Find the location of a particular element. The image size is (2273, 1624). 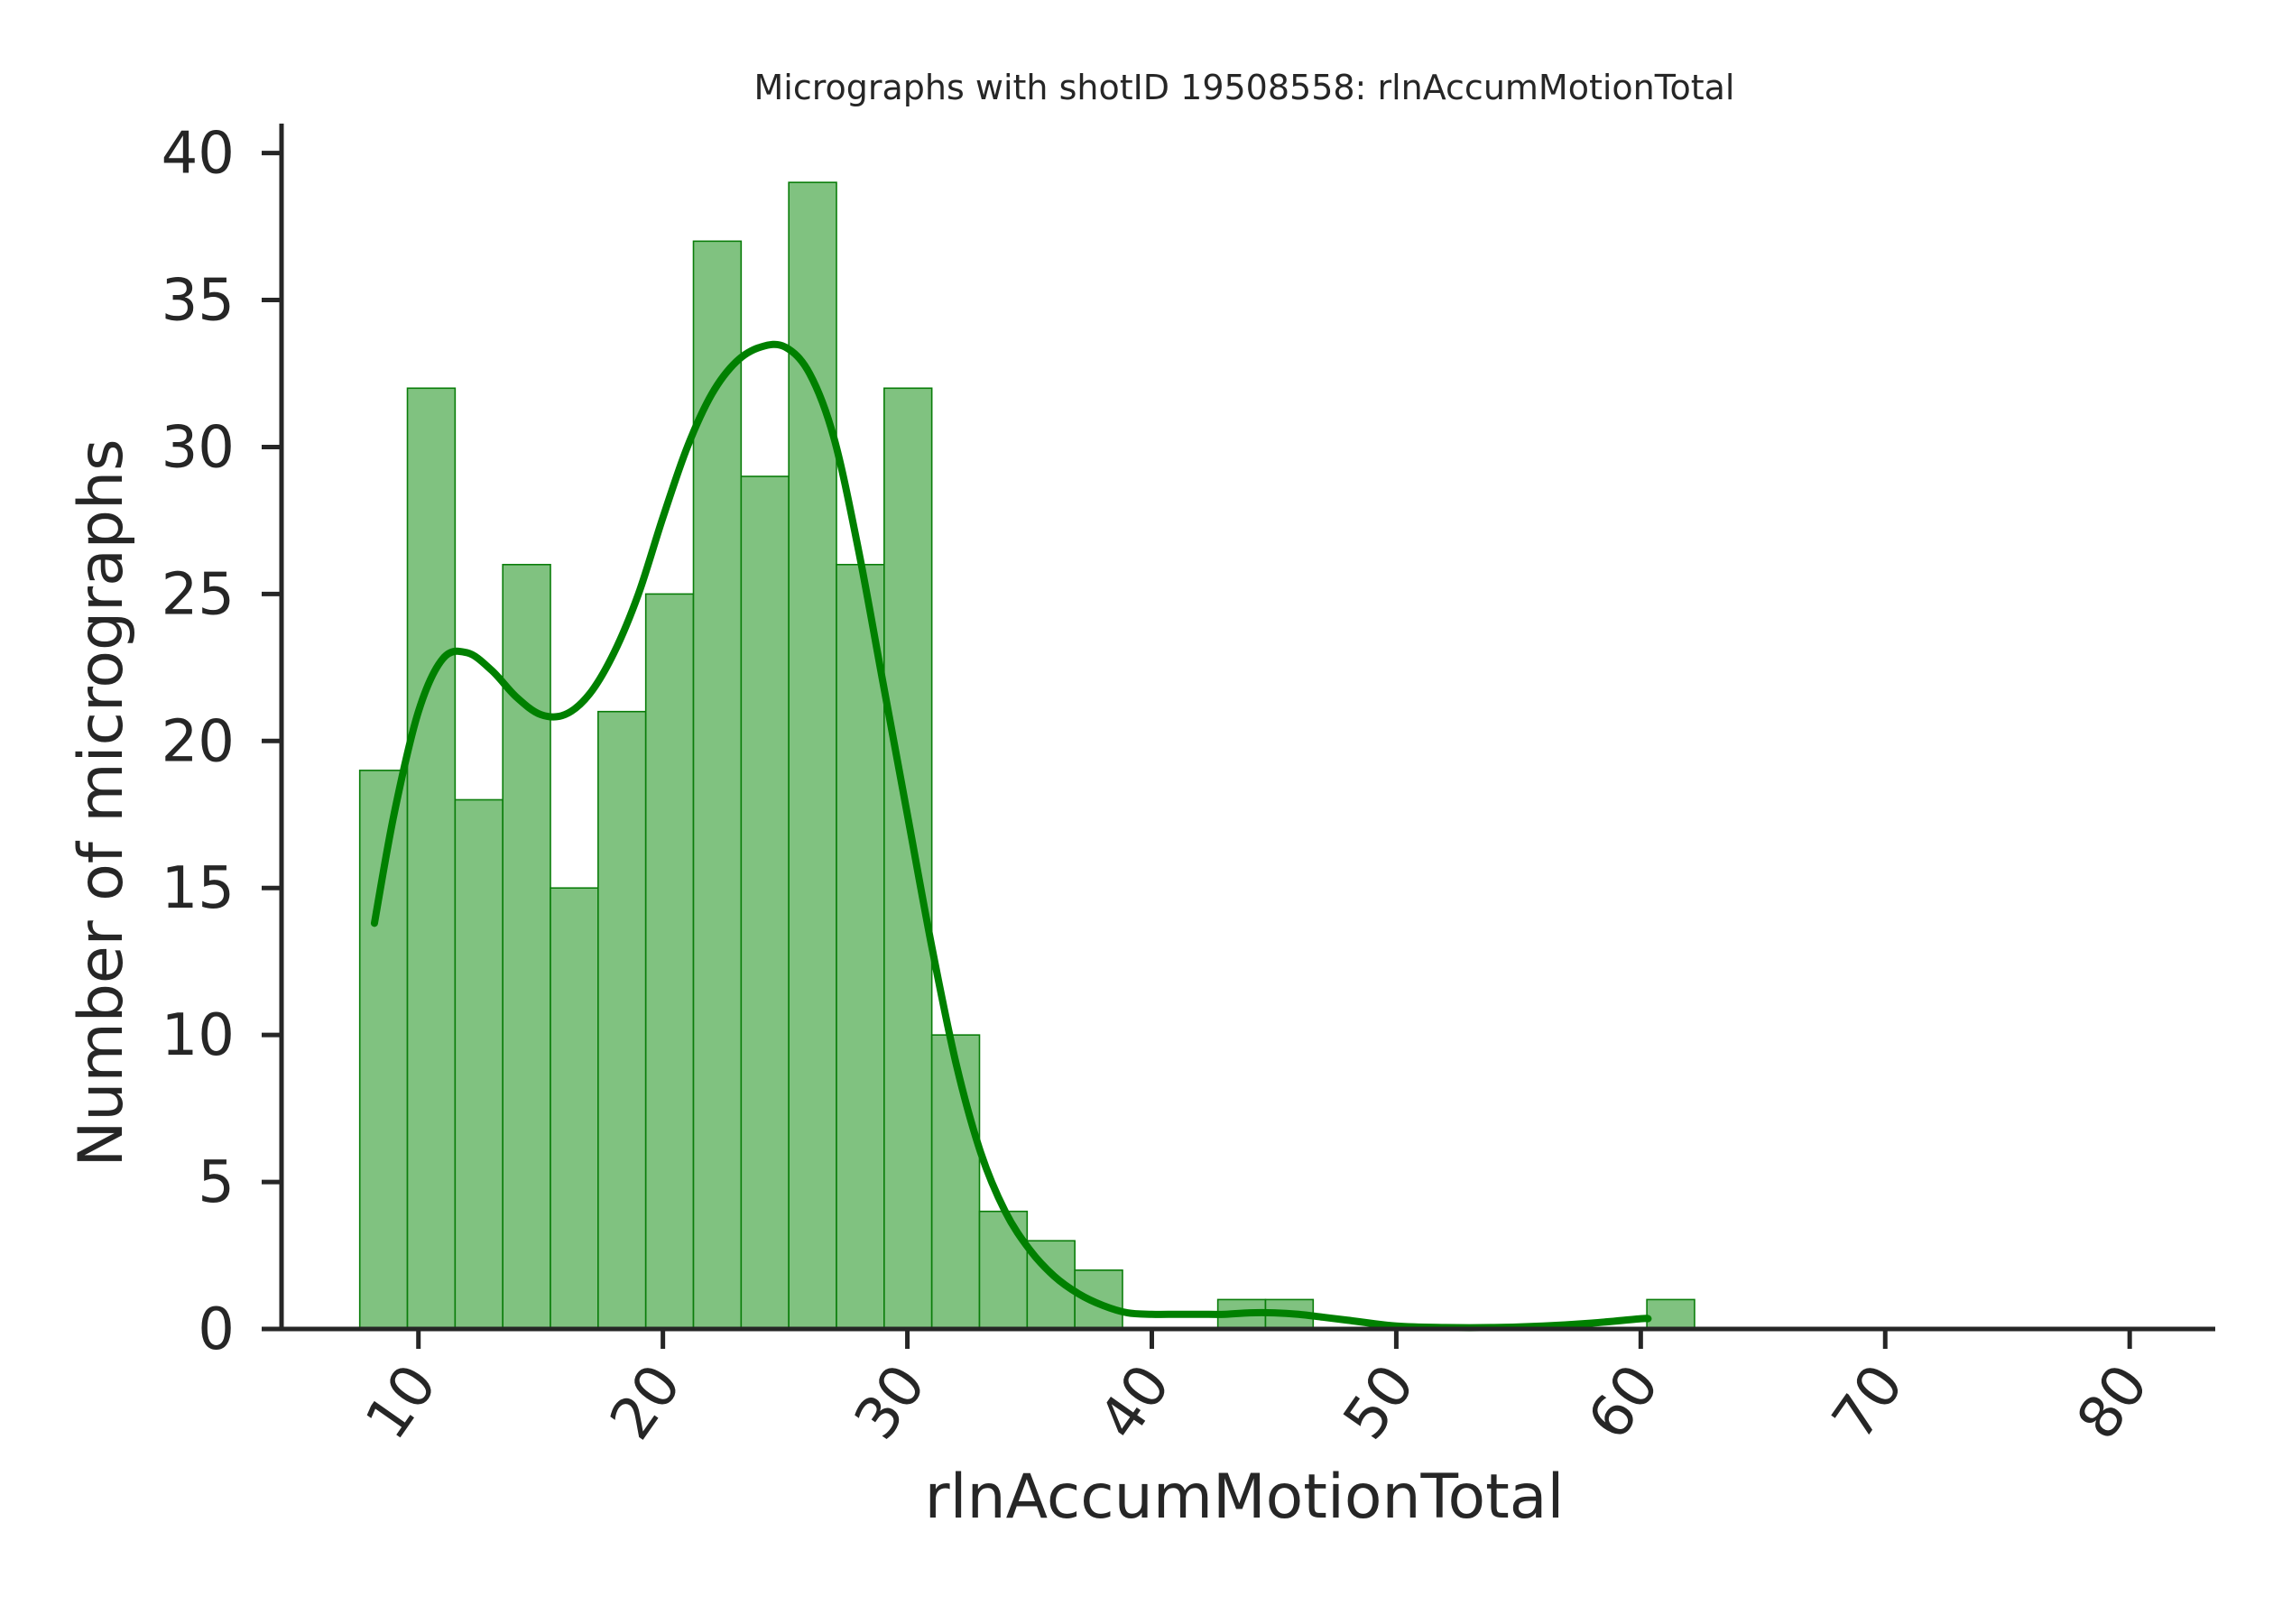

y-tick-label: 0 is located at coordinates (216, 1329).